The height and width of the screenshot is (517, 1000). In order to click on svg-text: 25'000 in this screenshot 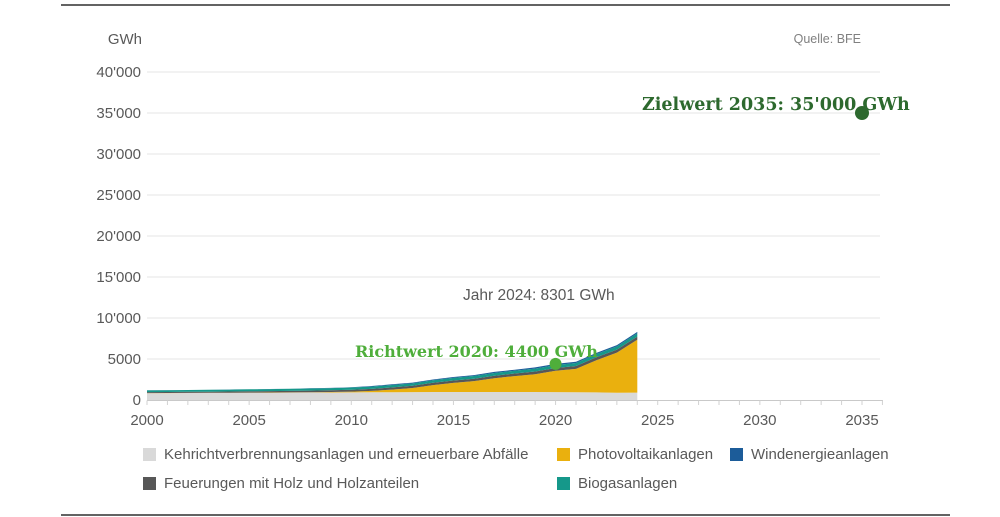, I will do `click(118, 195)`.